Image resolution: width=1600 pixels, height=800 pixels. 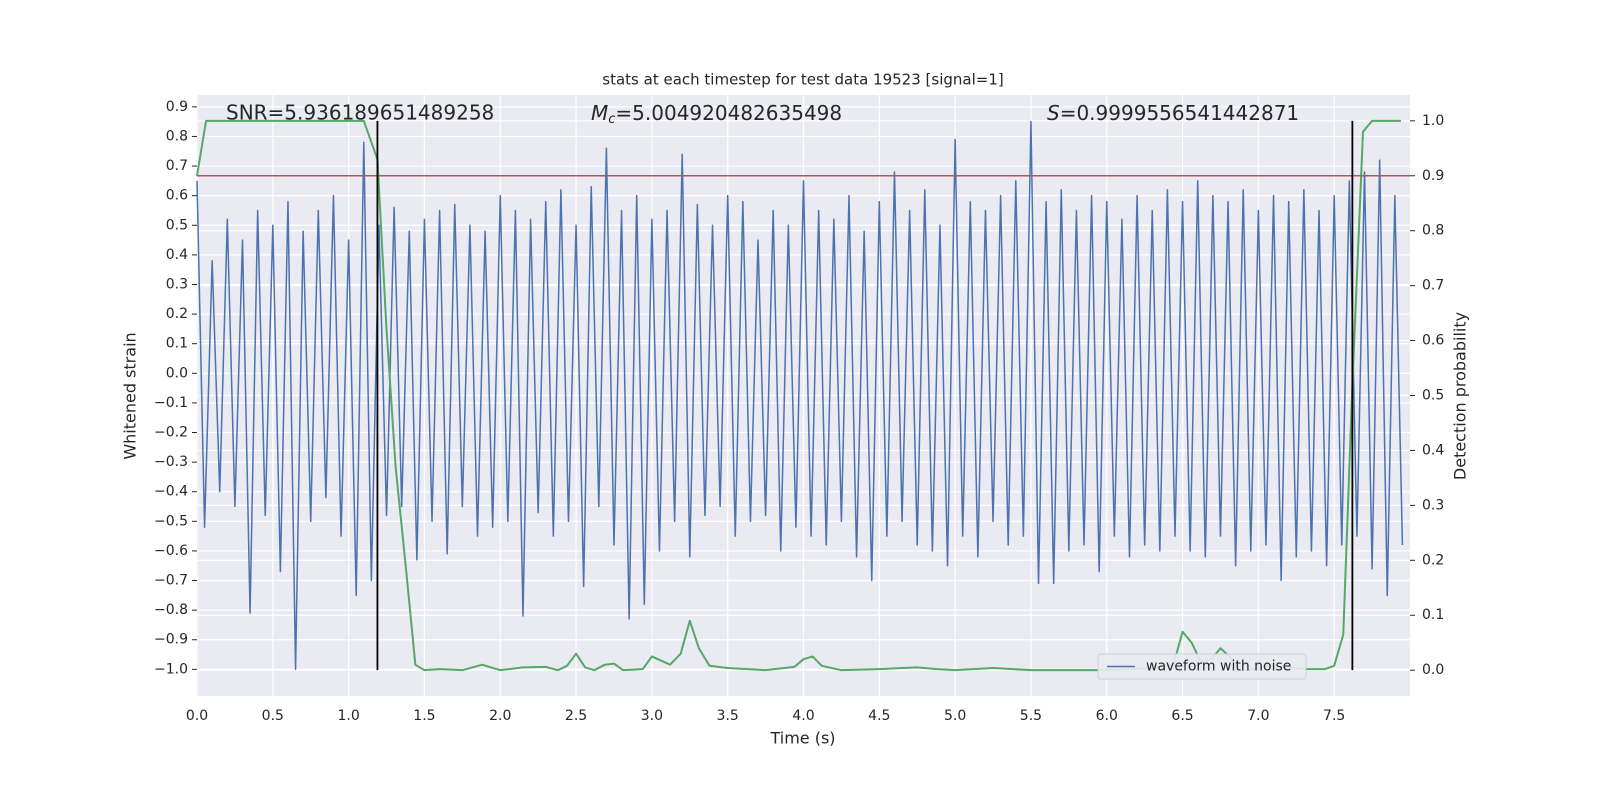 I want to click on annotation-text: =0.9999556541442871, so click(x=1179, y=113).